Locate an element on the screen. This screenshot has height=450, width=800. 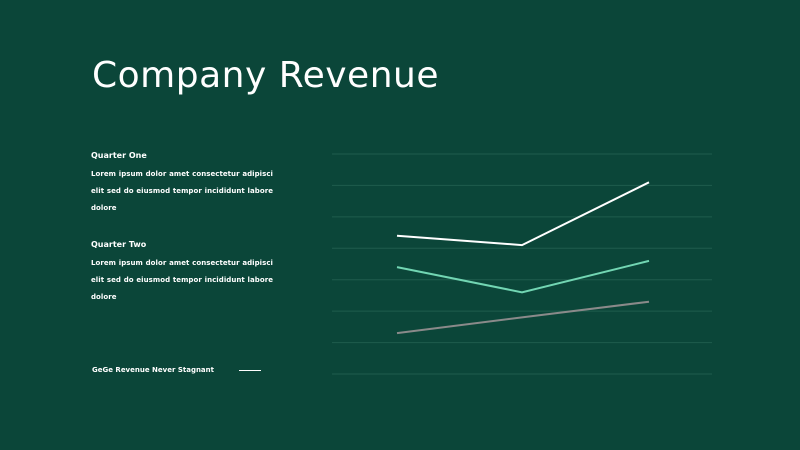
section-heading-quarter-two: Quarter Two is located at coordinates (119, 244).